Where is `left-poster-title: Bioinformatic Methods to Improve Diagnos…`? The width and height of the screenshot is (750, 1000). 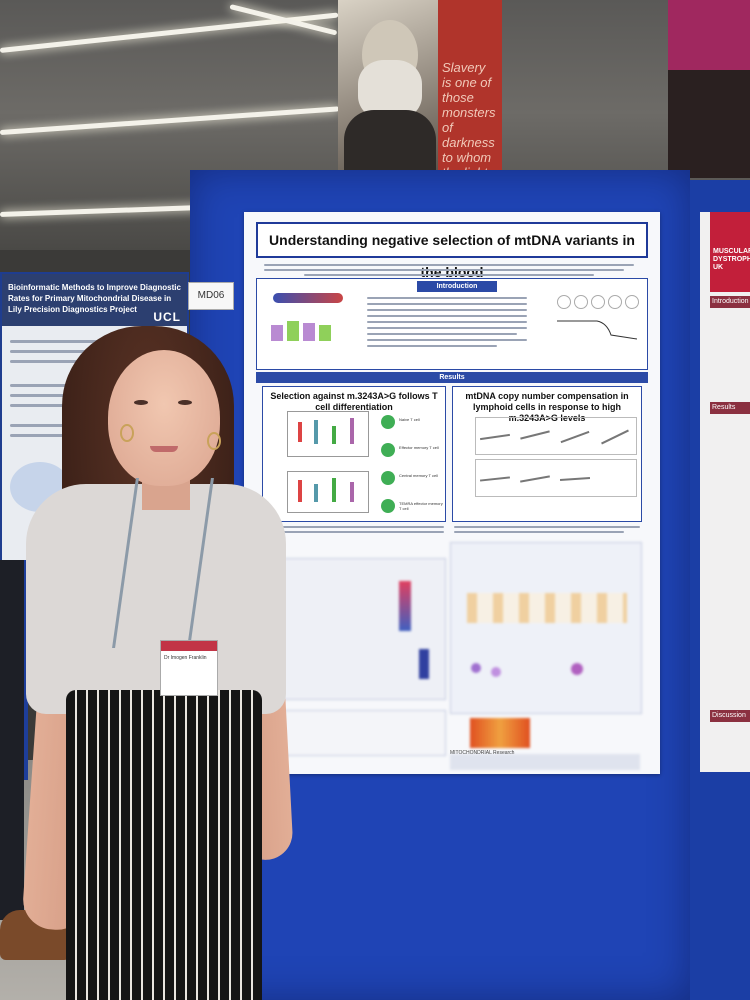
left-poster-title: Bioinformatic Methods to Improve Diagnos… is located at coordinates (94, 300).